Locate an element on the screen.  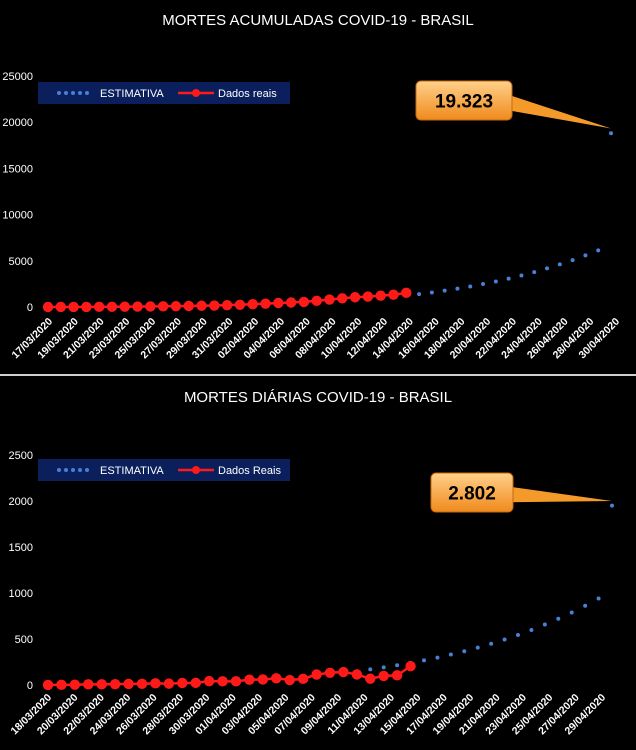
chart-title: MORTES ACUMULADAS COVID-19 - BRASIL is located at coordinates (317, 20).